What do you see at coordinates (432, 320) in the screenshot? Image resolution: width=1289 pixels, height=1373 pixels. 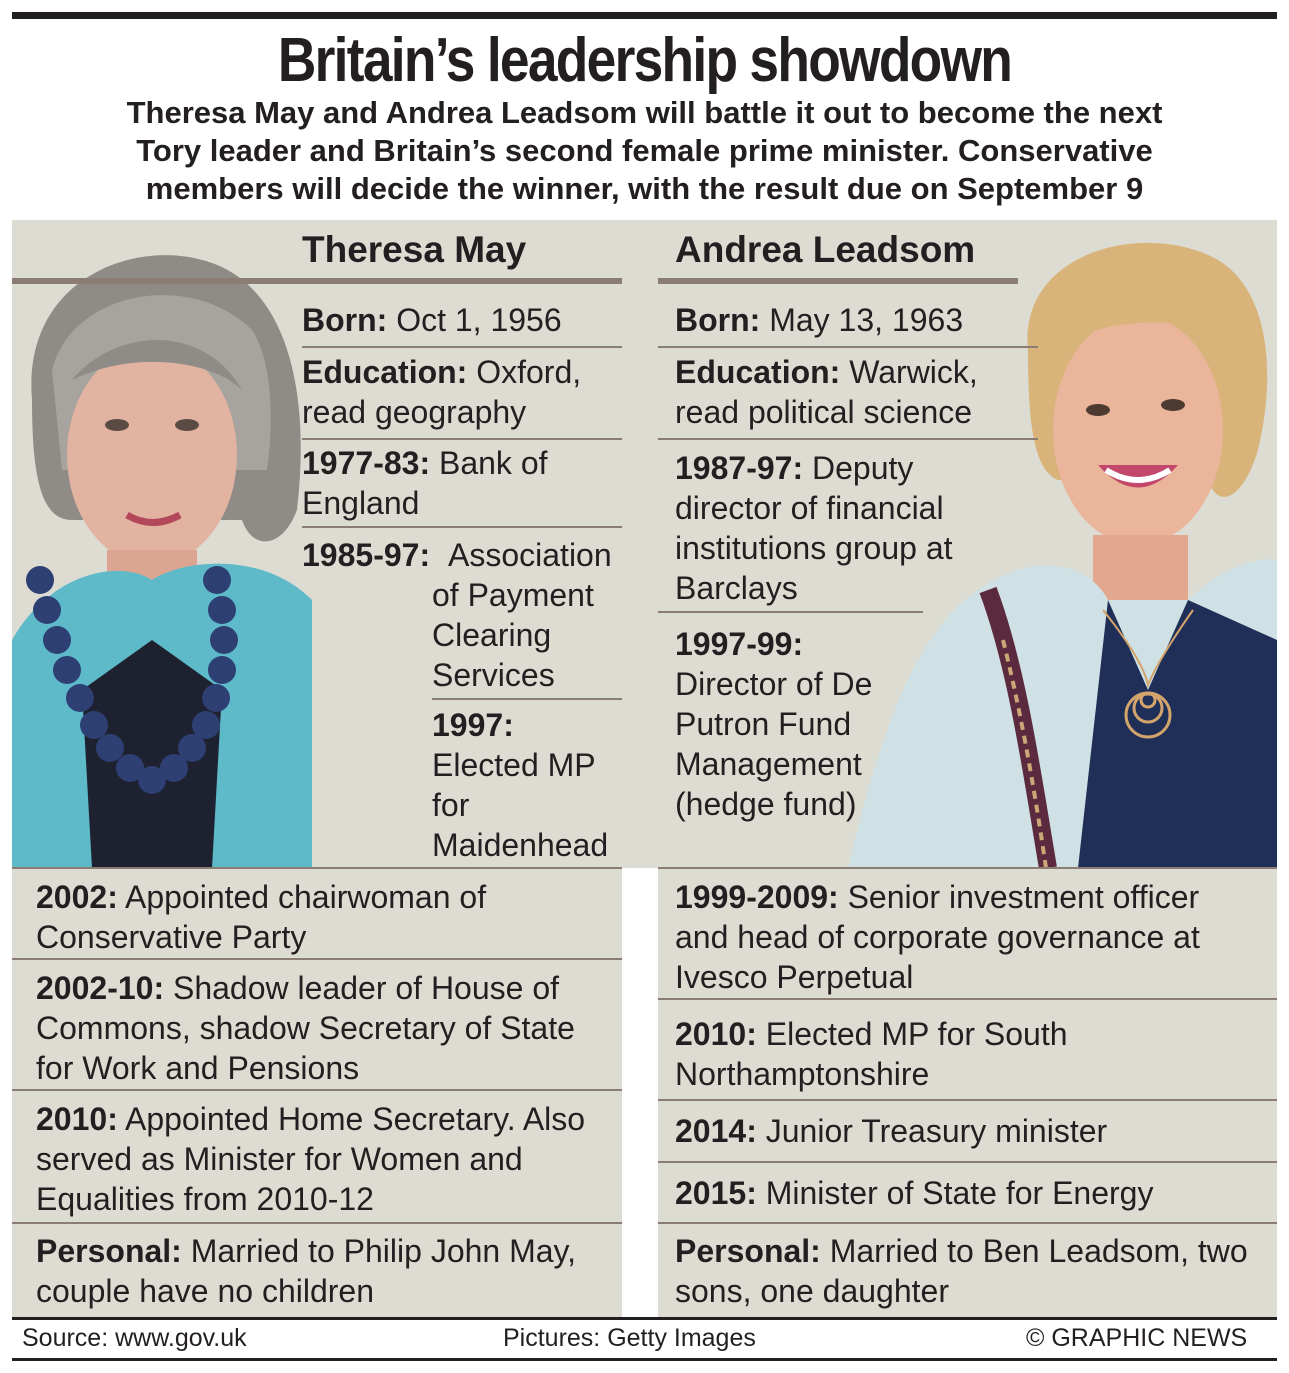 I see `may-born: Born: Oct 1, 1956` at bounding box center [432, 320].